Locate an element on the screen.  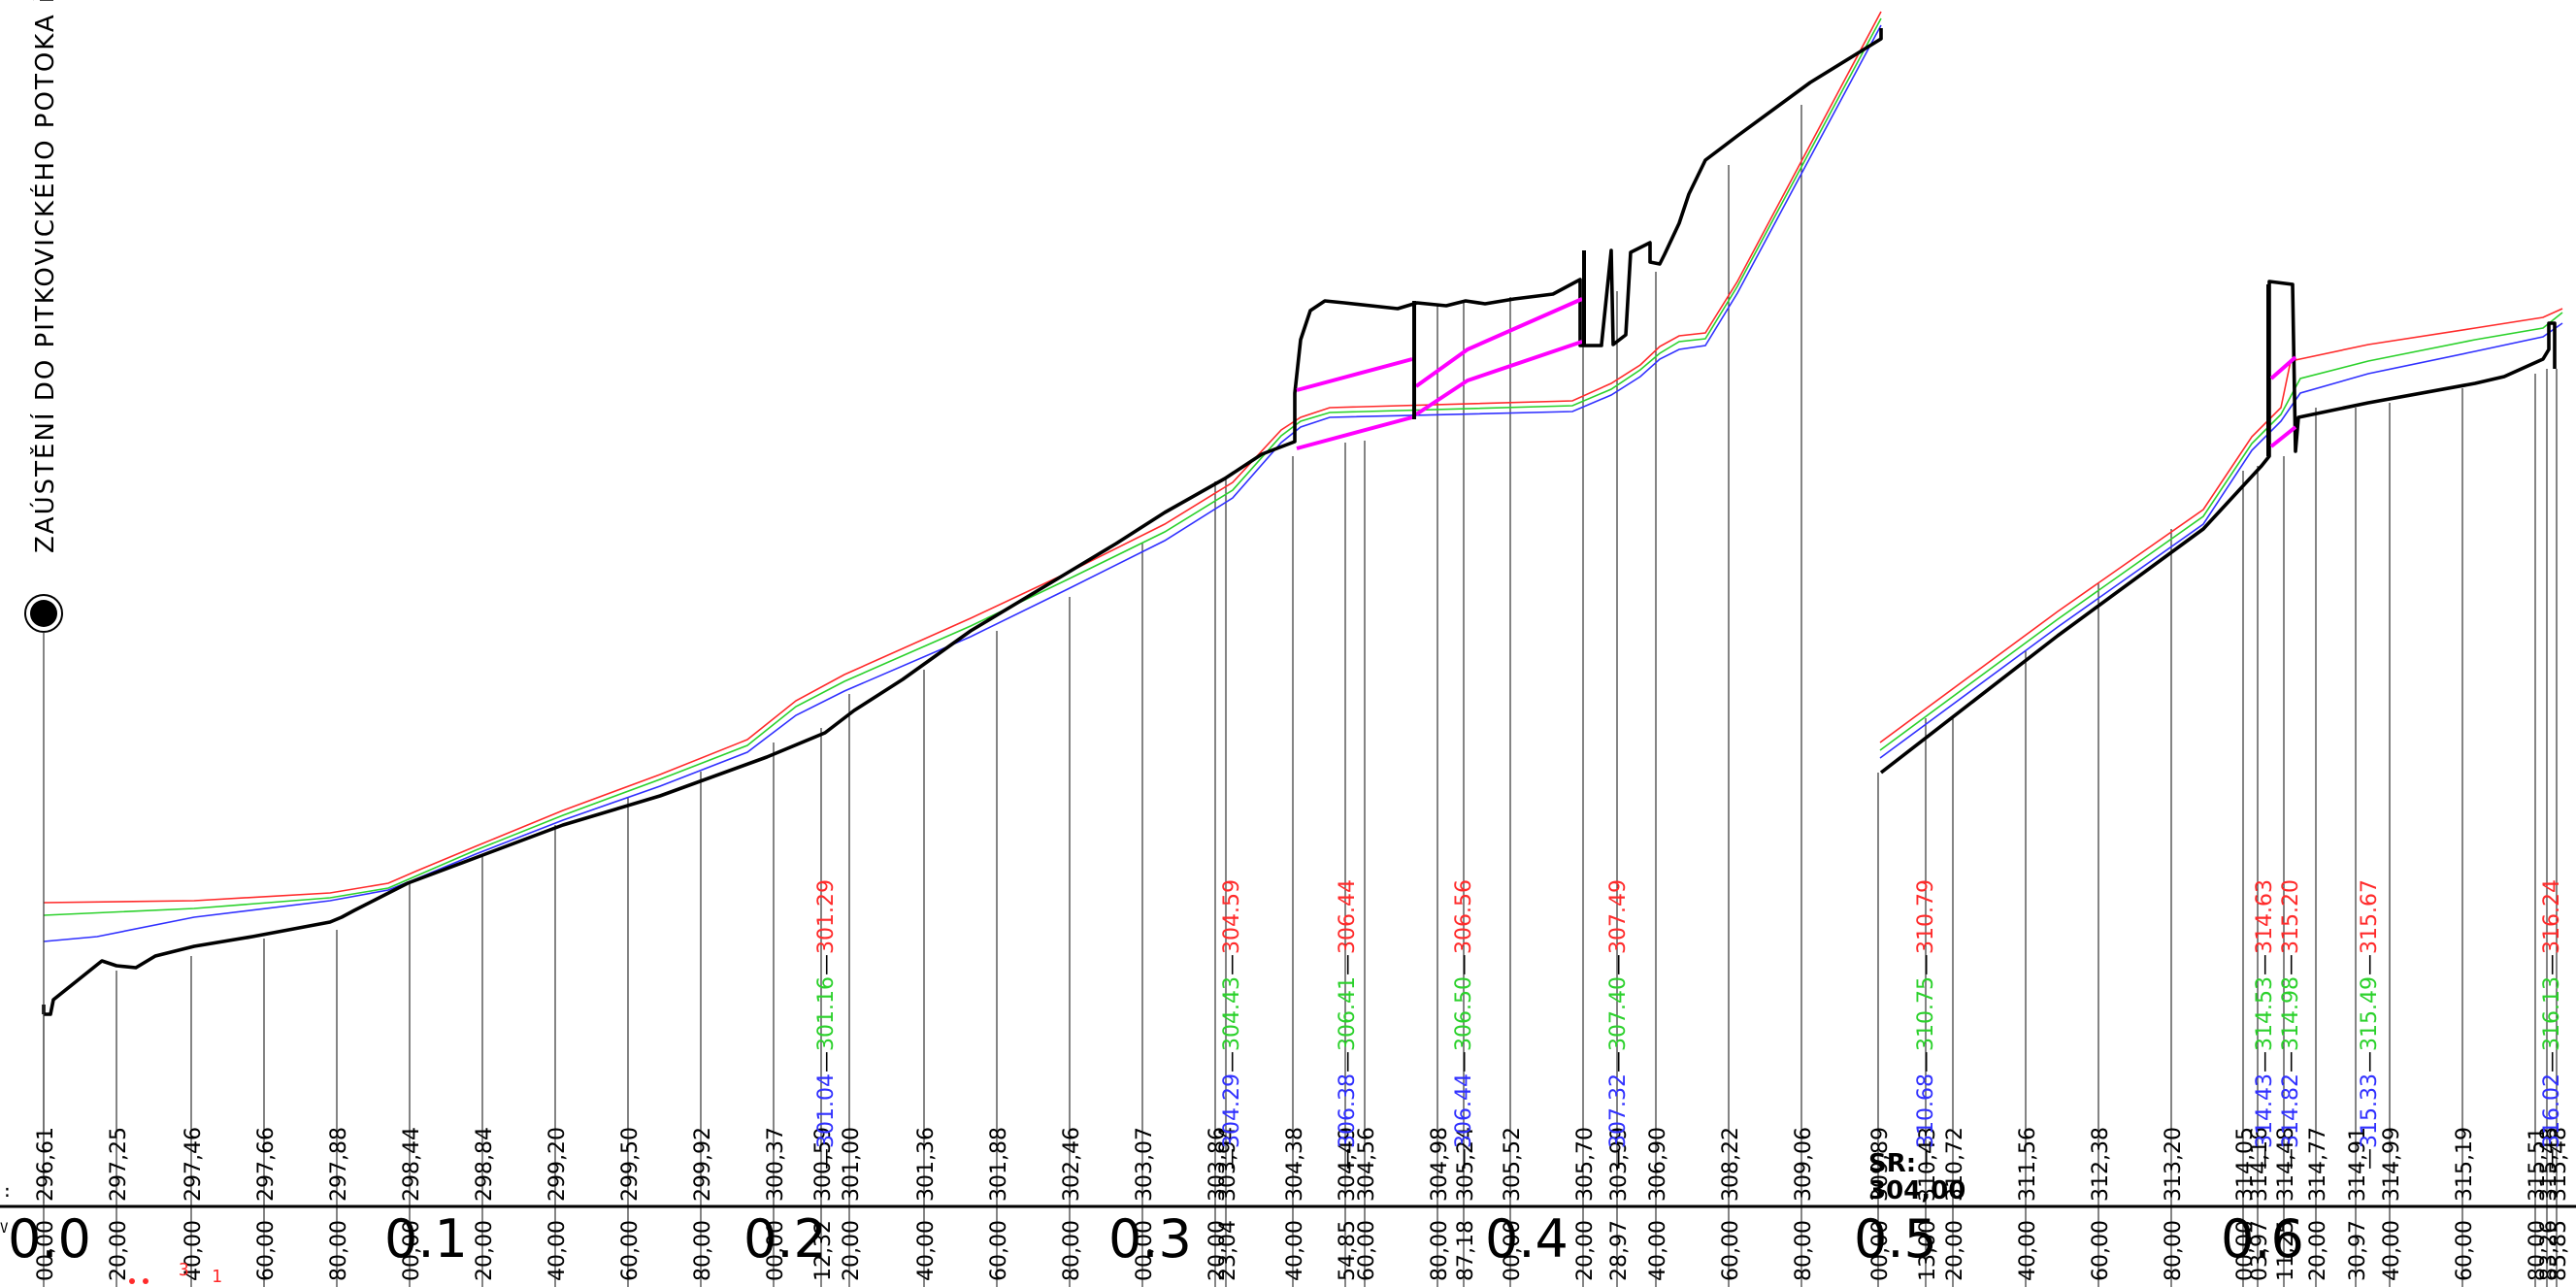
bed-elevation-label: 308,22 is located at coordinates (1731, 1164).